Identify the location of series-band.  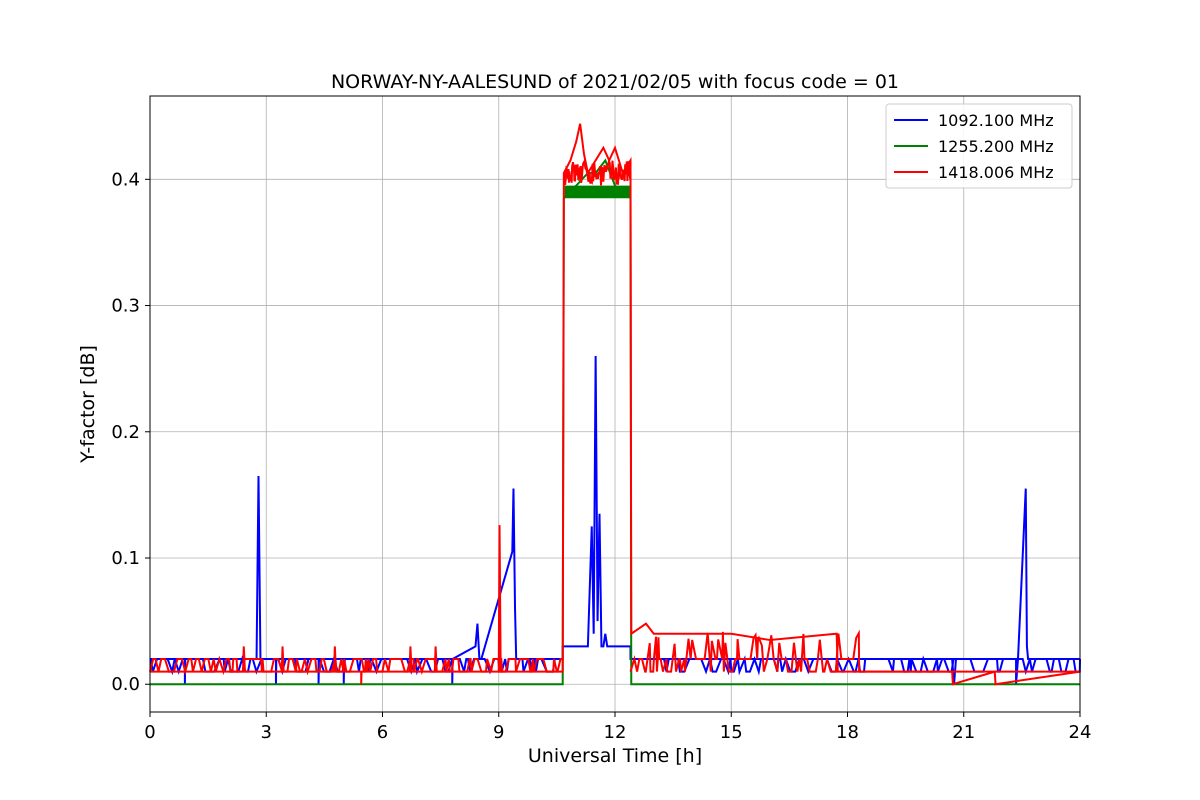
(597, 192).